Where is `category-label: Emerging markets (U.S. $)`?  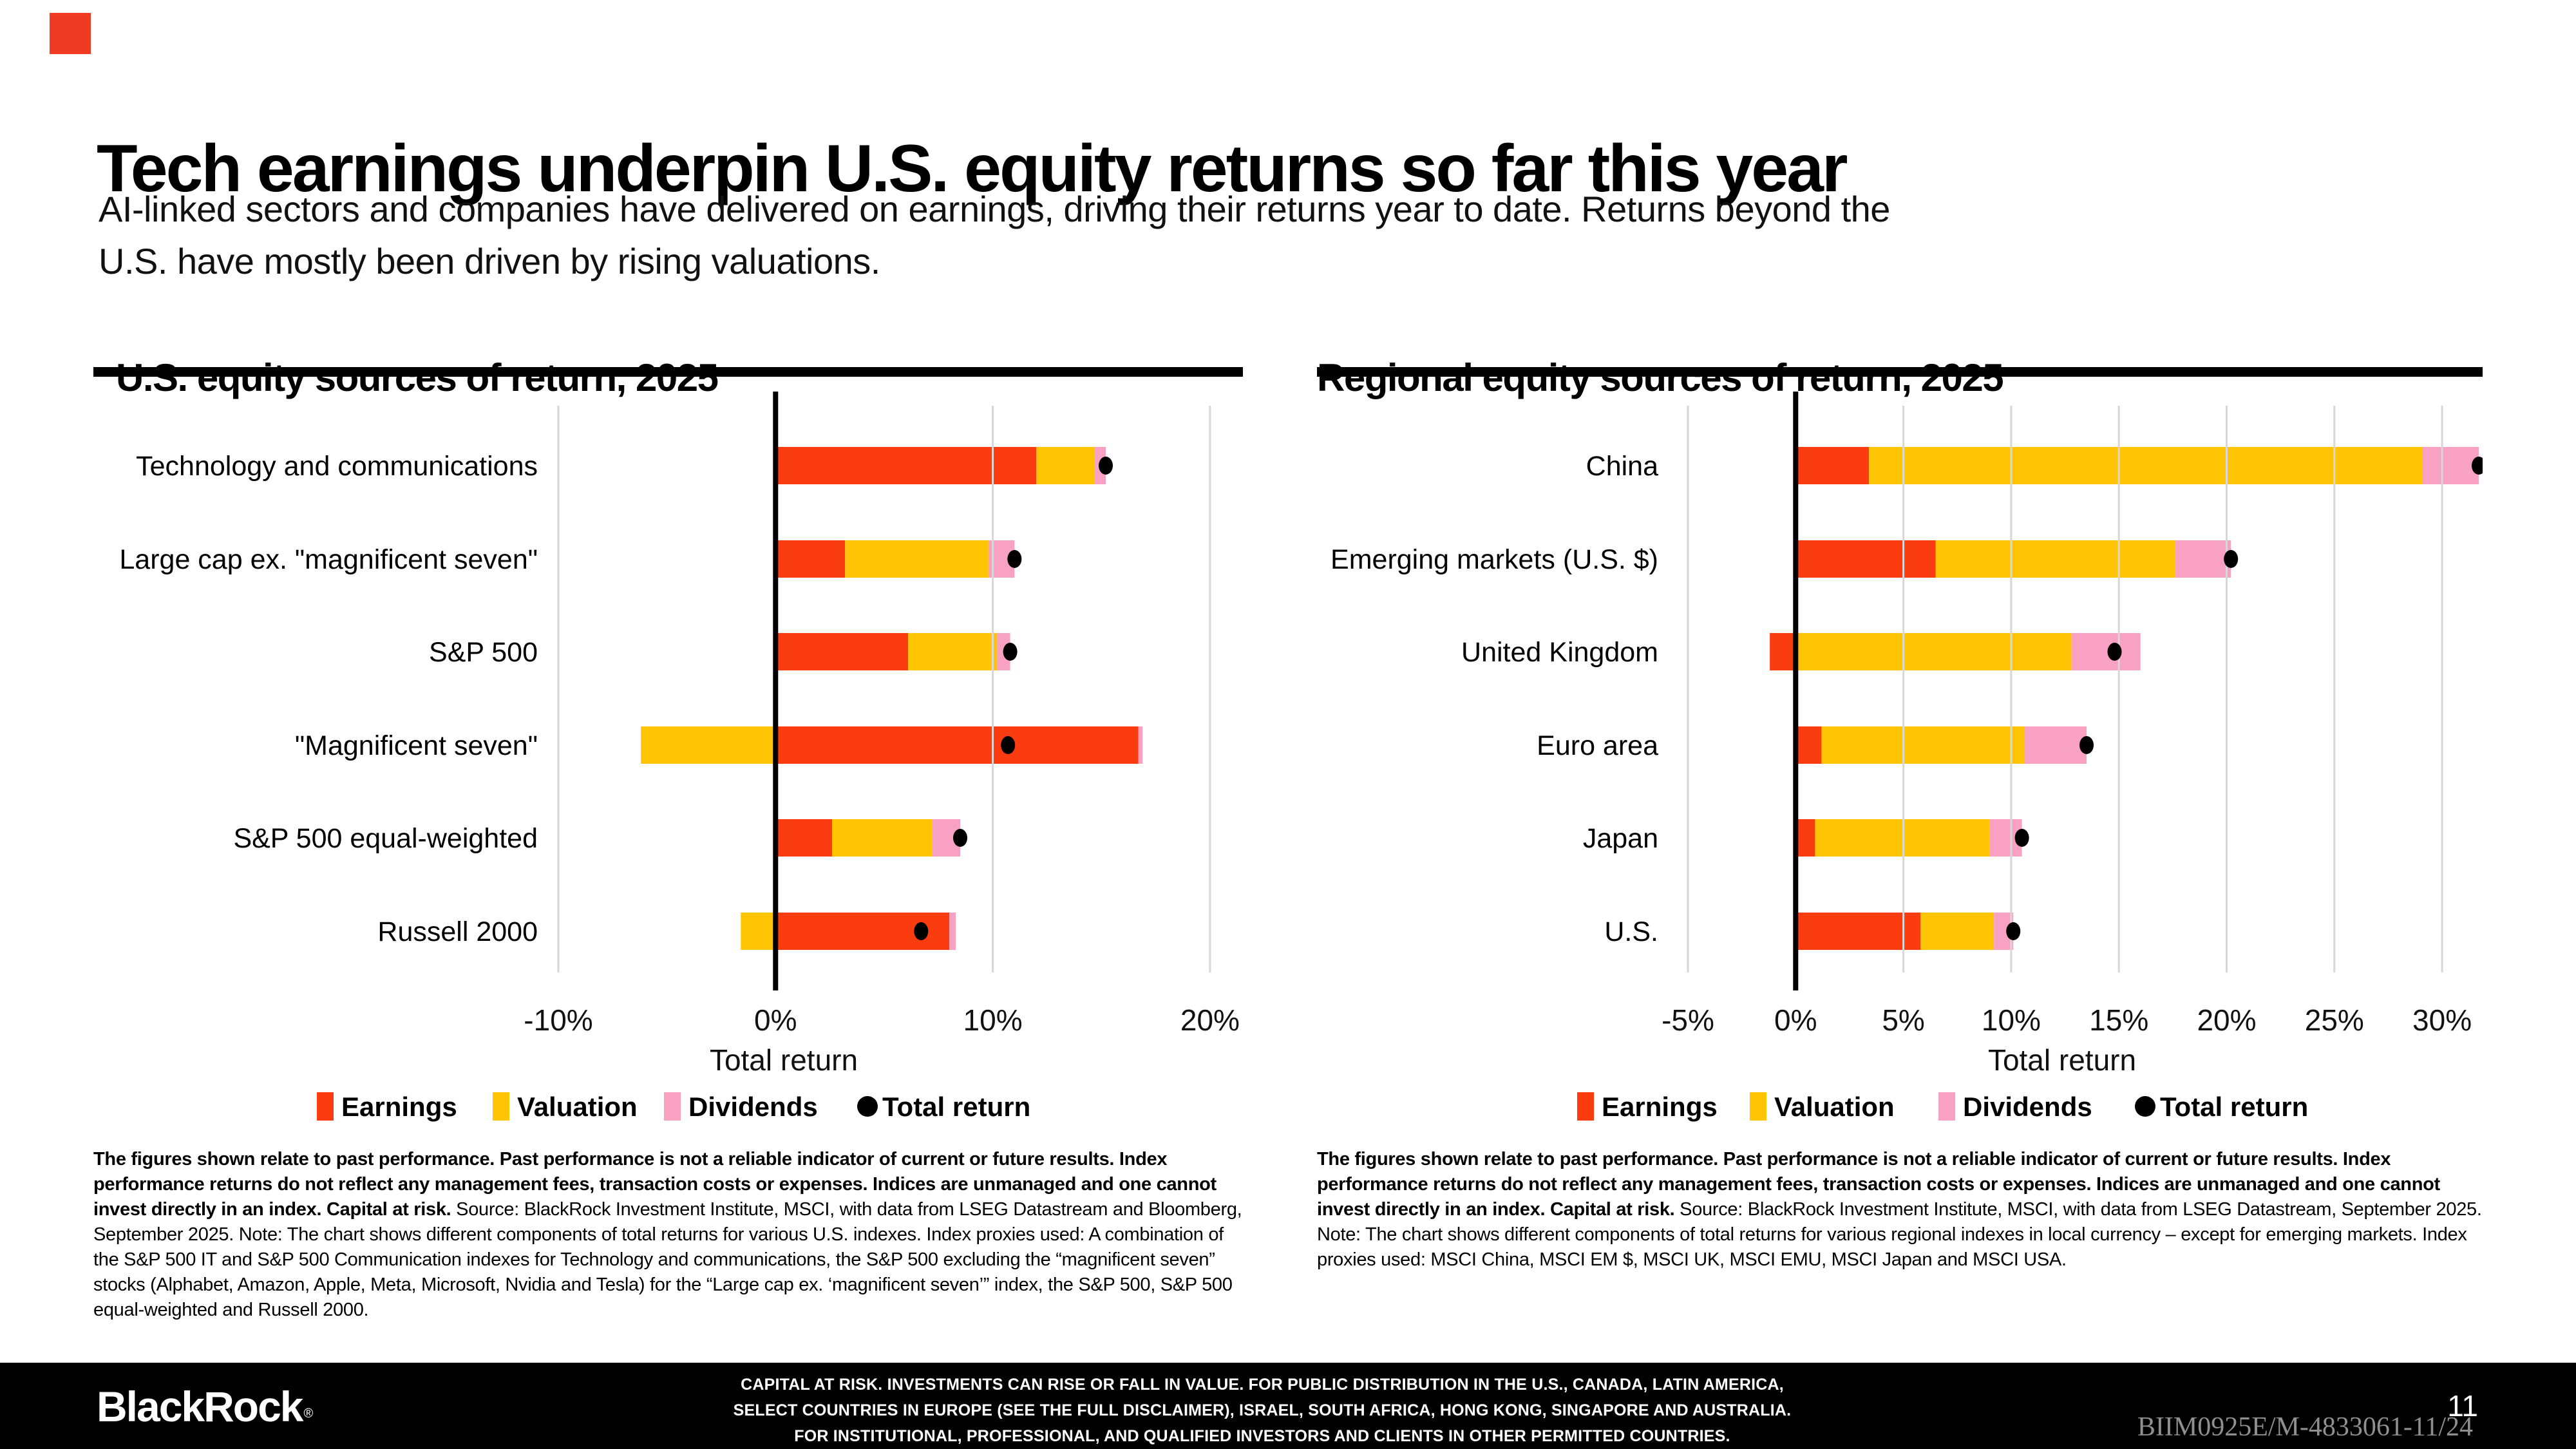 category-label: Emerging markets (U.S. $) is located at coordinates (1494, 559).